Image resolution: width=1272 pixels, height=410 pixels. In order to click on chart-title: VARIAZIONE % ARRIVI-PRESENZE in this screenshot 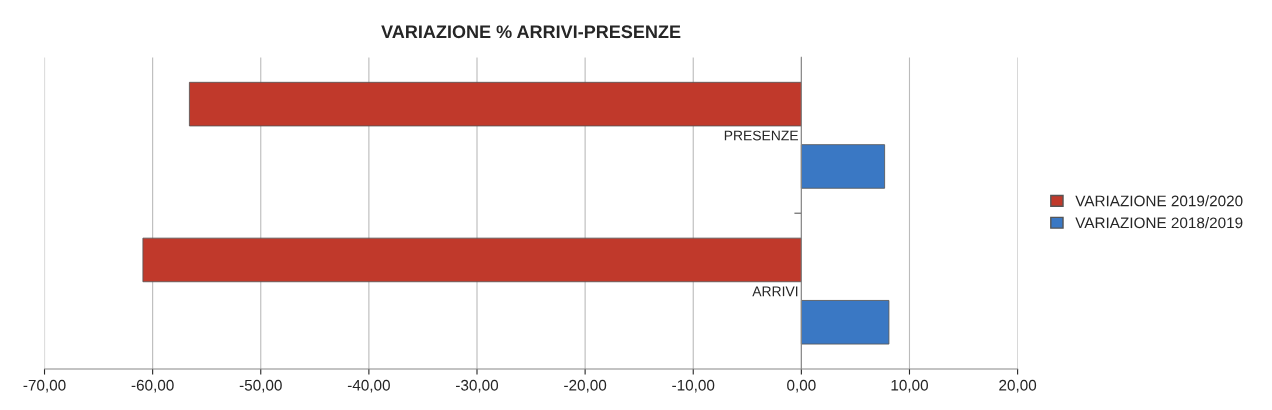, I will do `click(531, 32)`.